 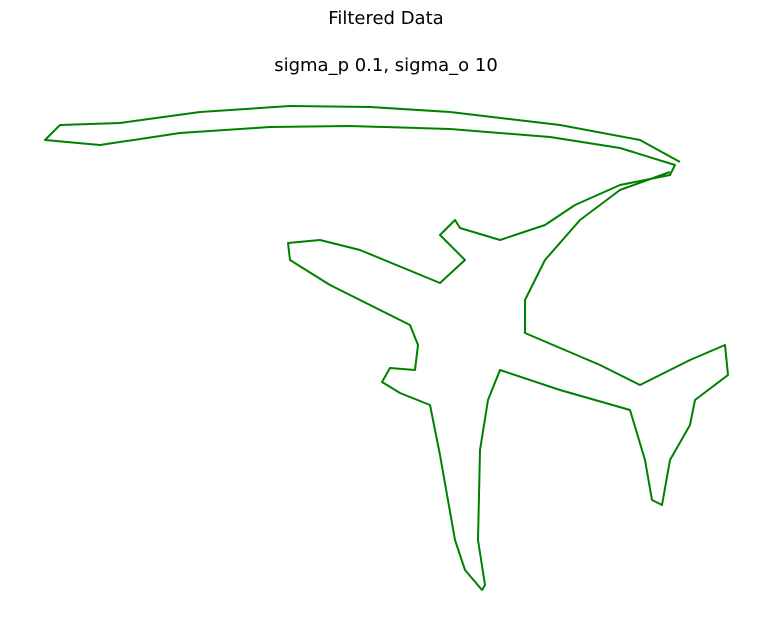 What do you see at coordinates (385, 18) in the screenshot?
I see `chart-title: Filtered Data` at bounding box center [385, 18].